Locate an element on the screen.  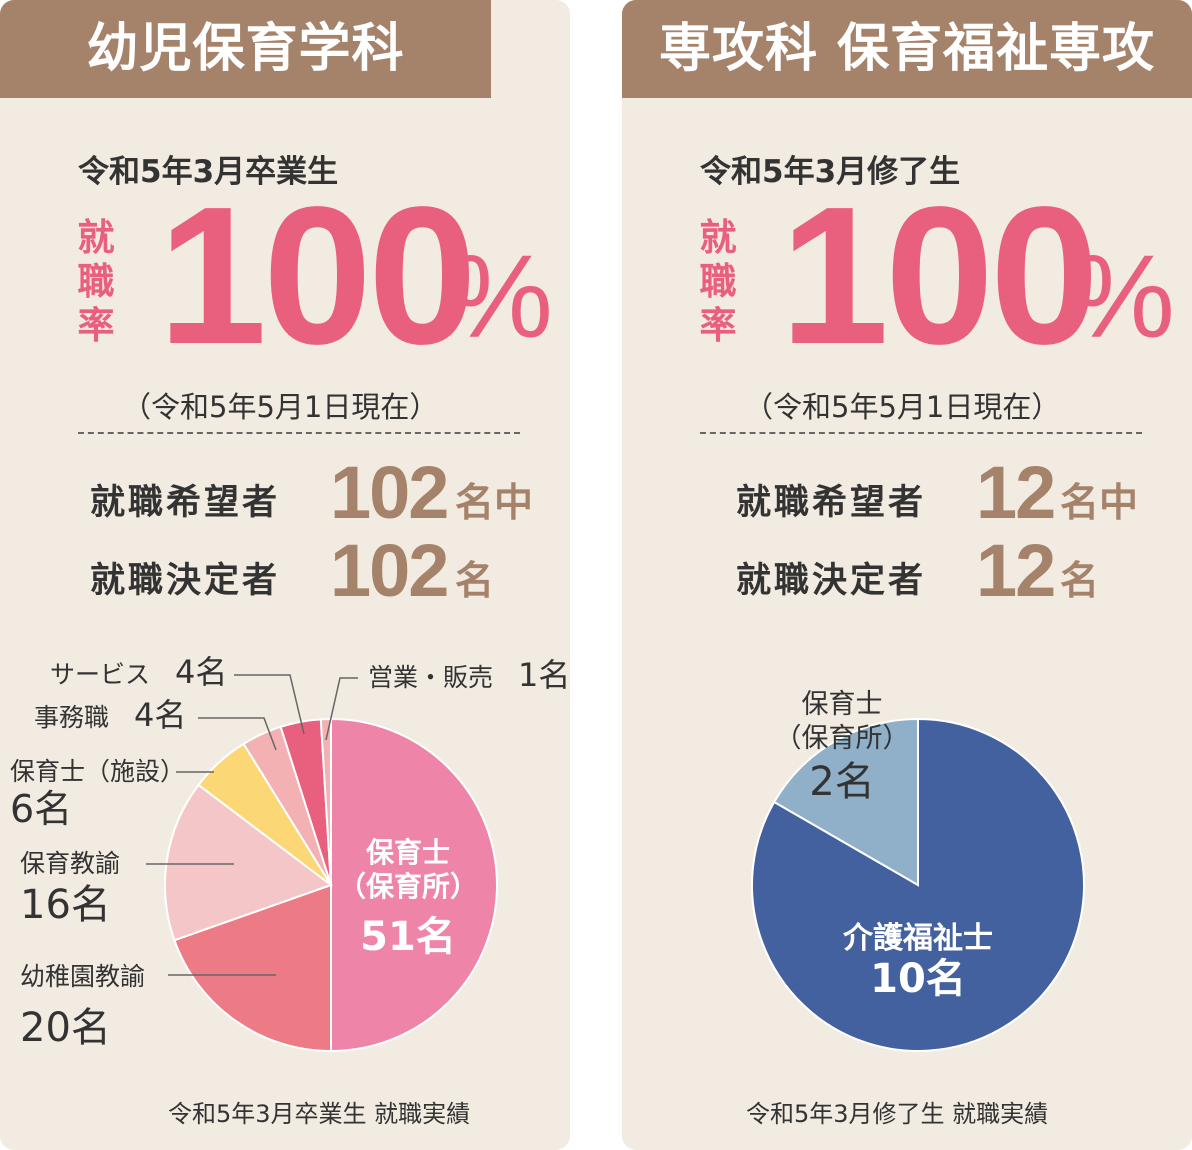
slice-value-0: 51名 is located at coordinates (408, 937).